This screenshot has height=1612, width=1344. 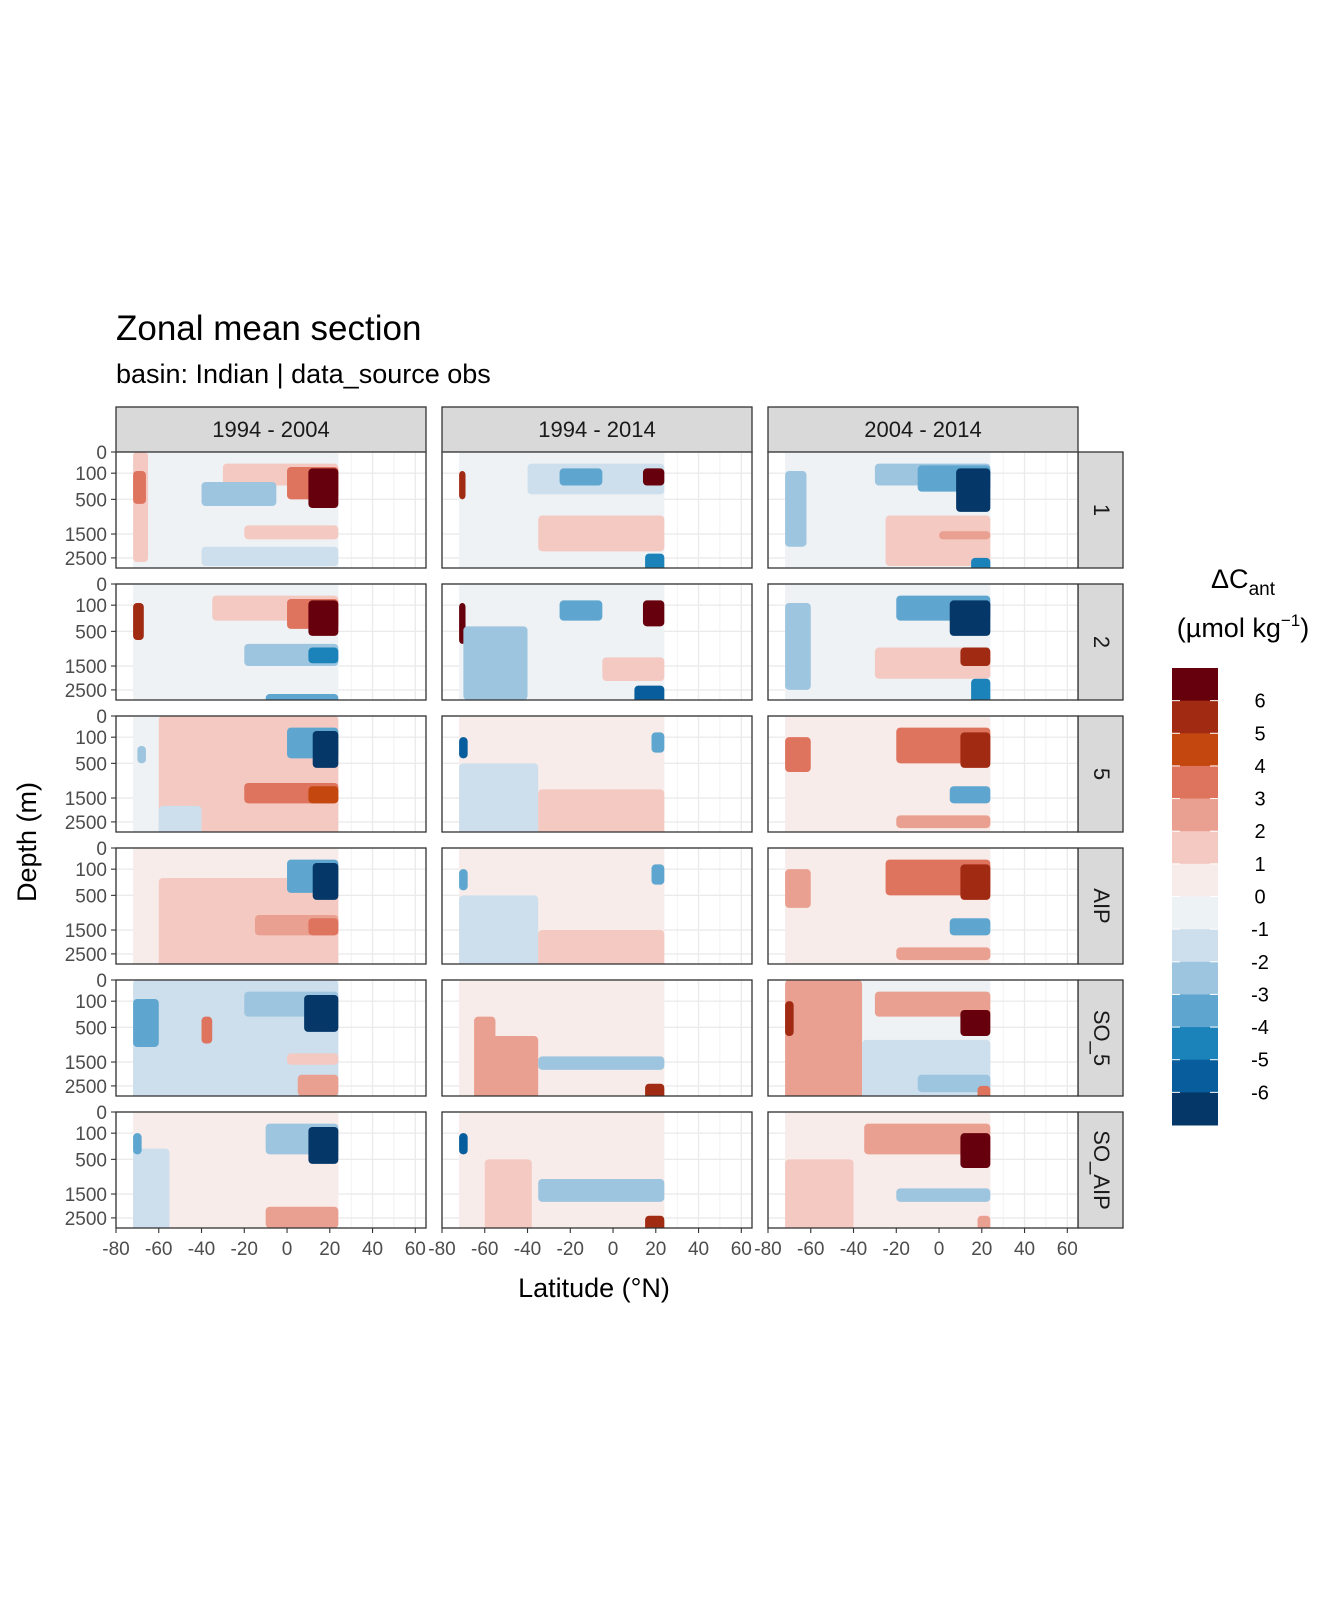 I want to click on facet-strip-row-label-2: 2, so click(x=1101, y=642).